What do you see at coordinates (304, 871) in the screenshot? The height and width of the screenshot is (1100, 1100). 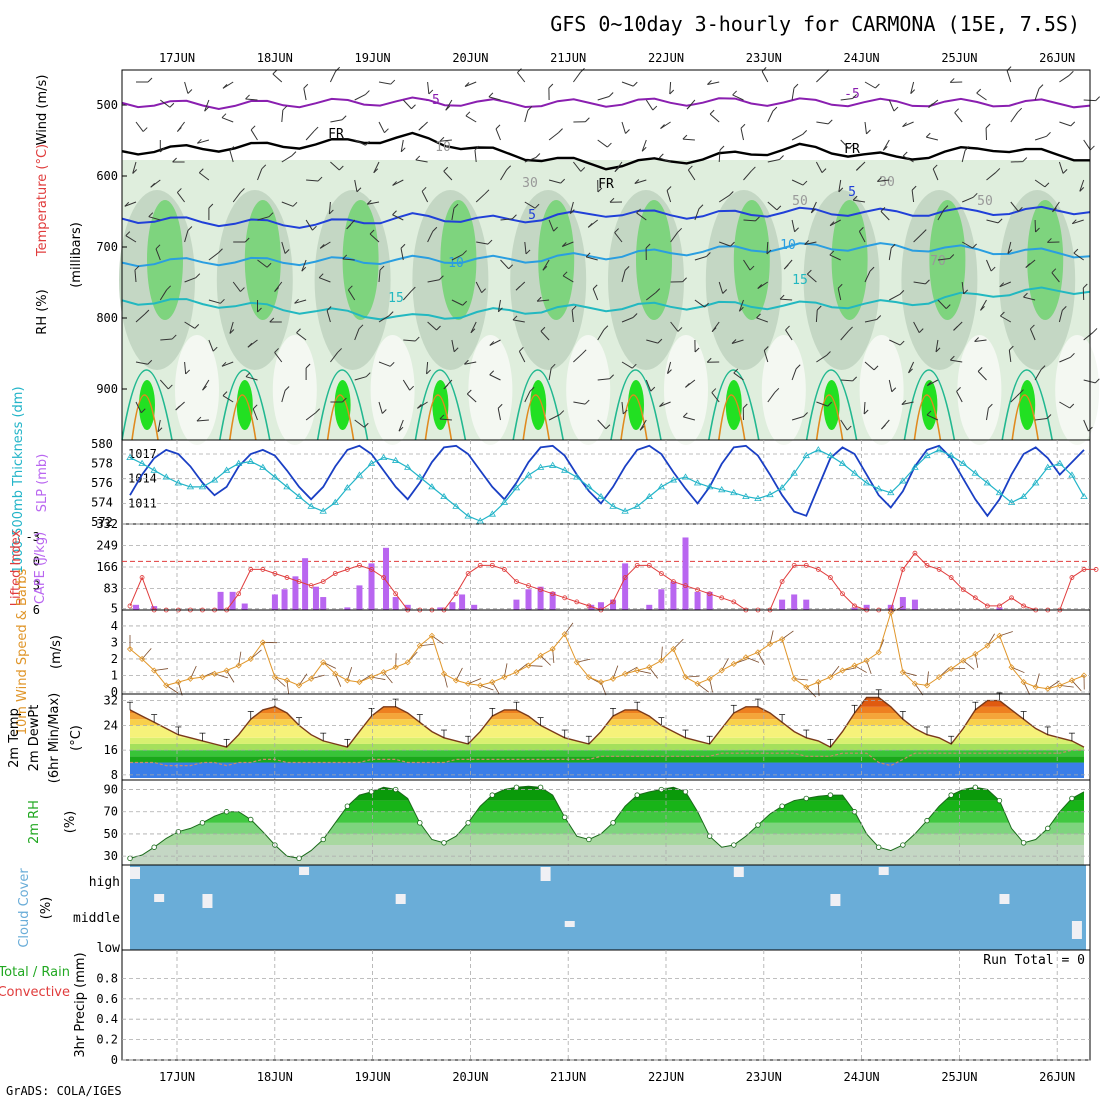 I see `cloud-patch` at bounding box center [304, 871].